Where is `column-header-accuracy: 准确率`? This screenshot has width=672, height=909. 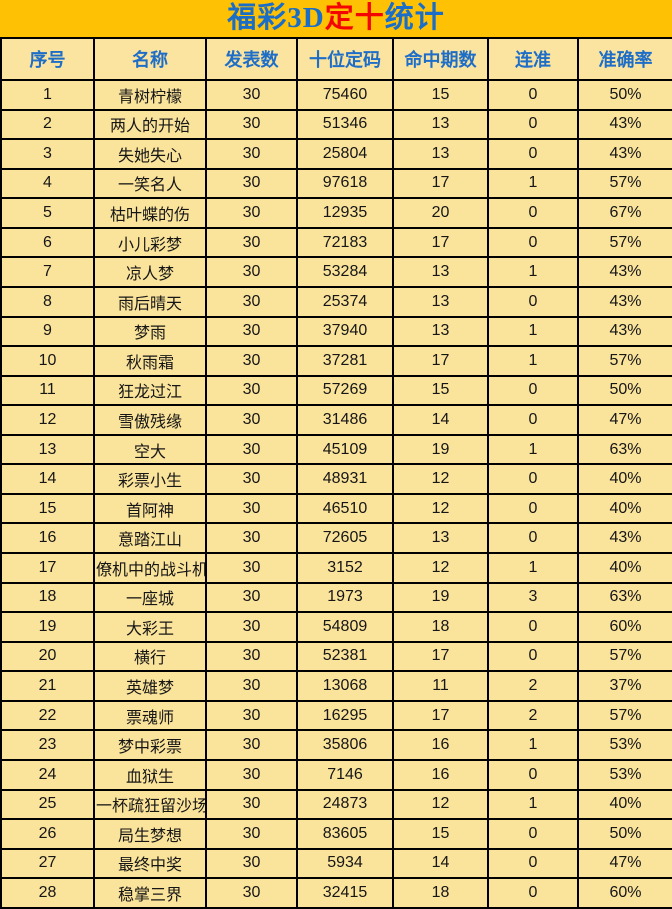
column-header-accuracy: 准确率 is located at coordinates (624, 59).